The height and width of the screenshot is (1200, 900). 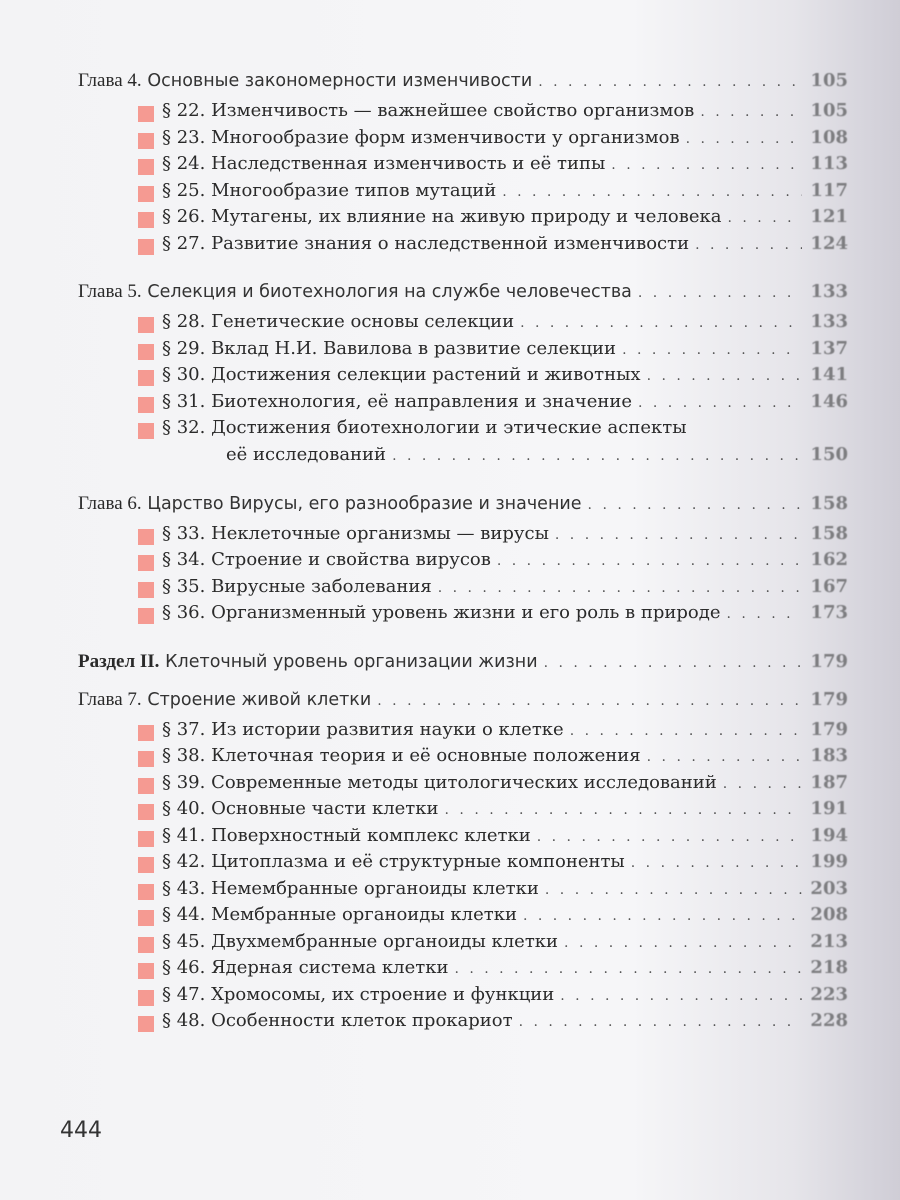 What do you see at coordinates (829, 1020) in the screenshot?
I see `page-ref: 228` at bounding box center [829, 1020].